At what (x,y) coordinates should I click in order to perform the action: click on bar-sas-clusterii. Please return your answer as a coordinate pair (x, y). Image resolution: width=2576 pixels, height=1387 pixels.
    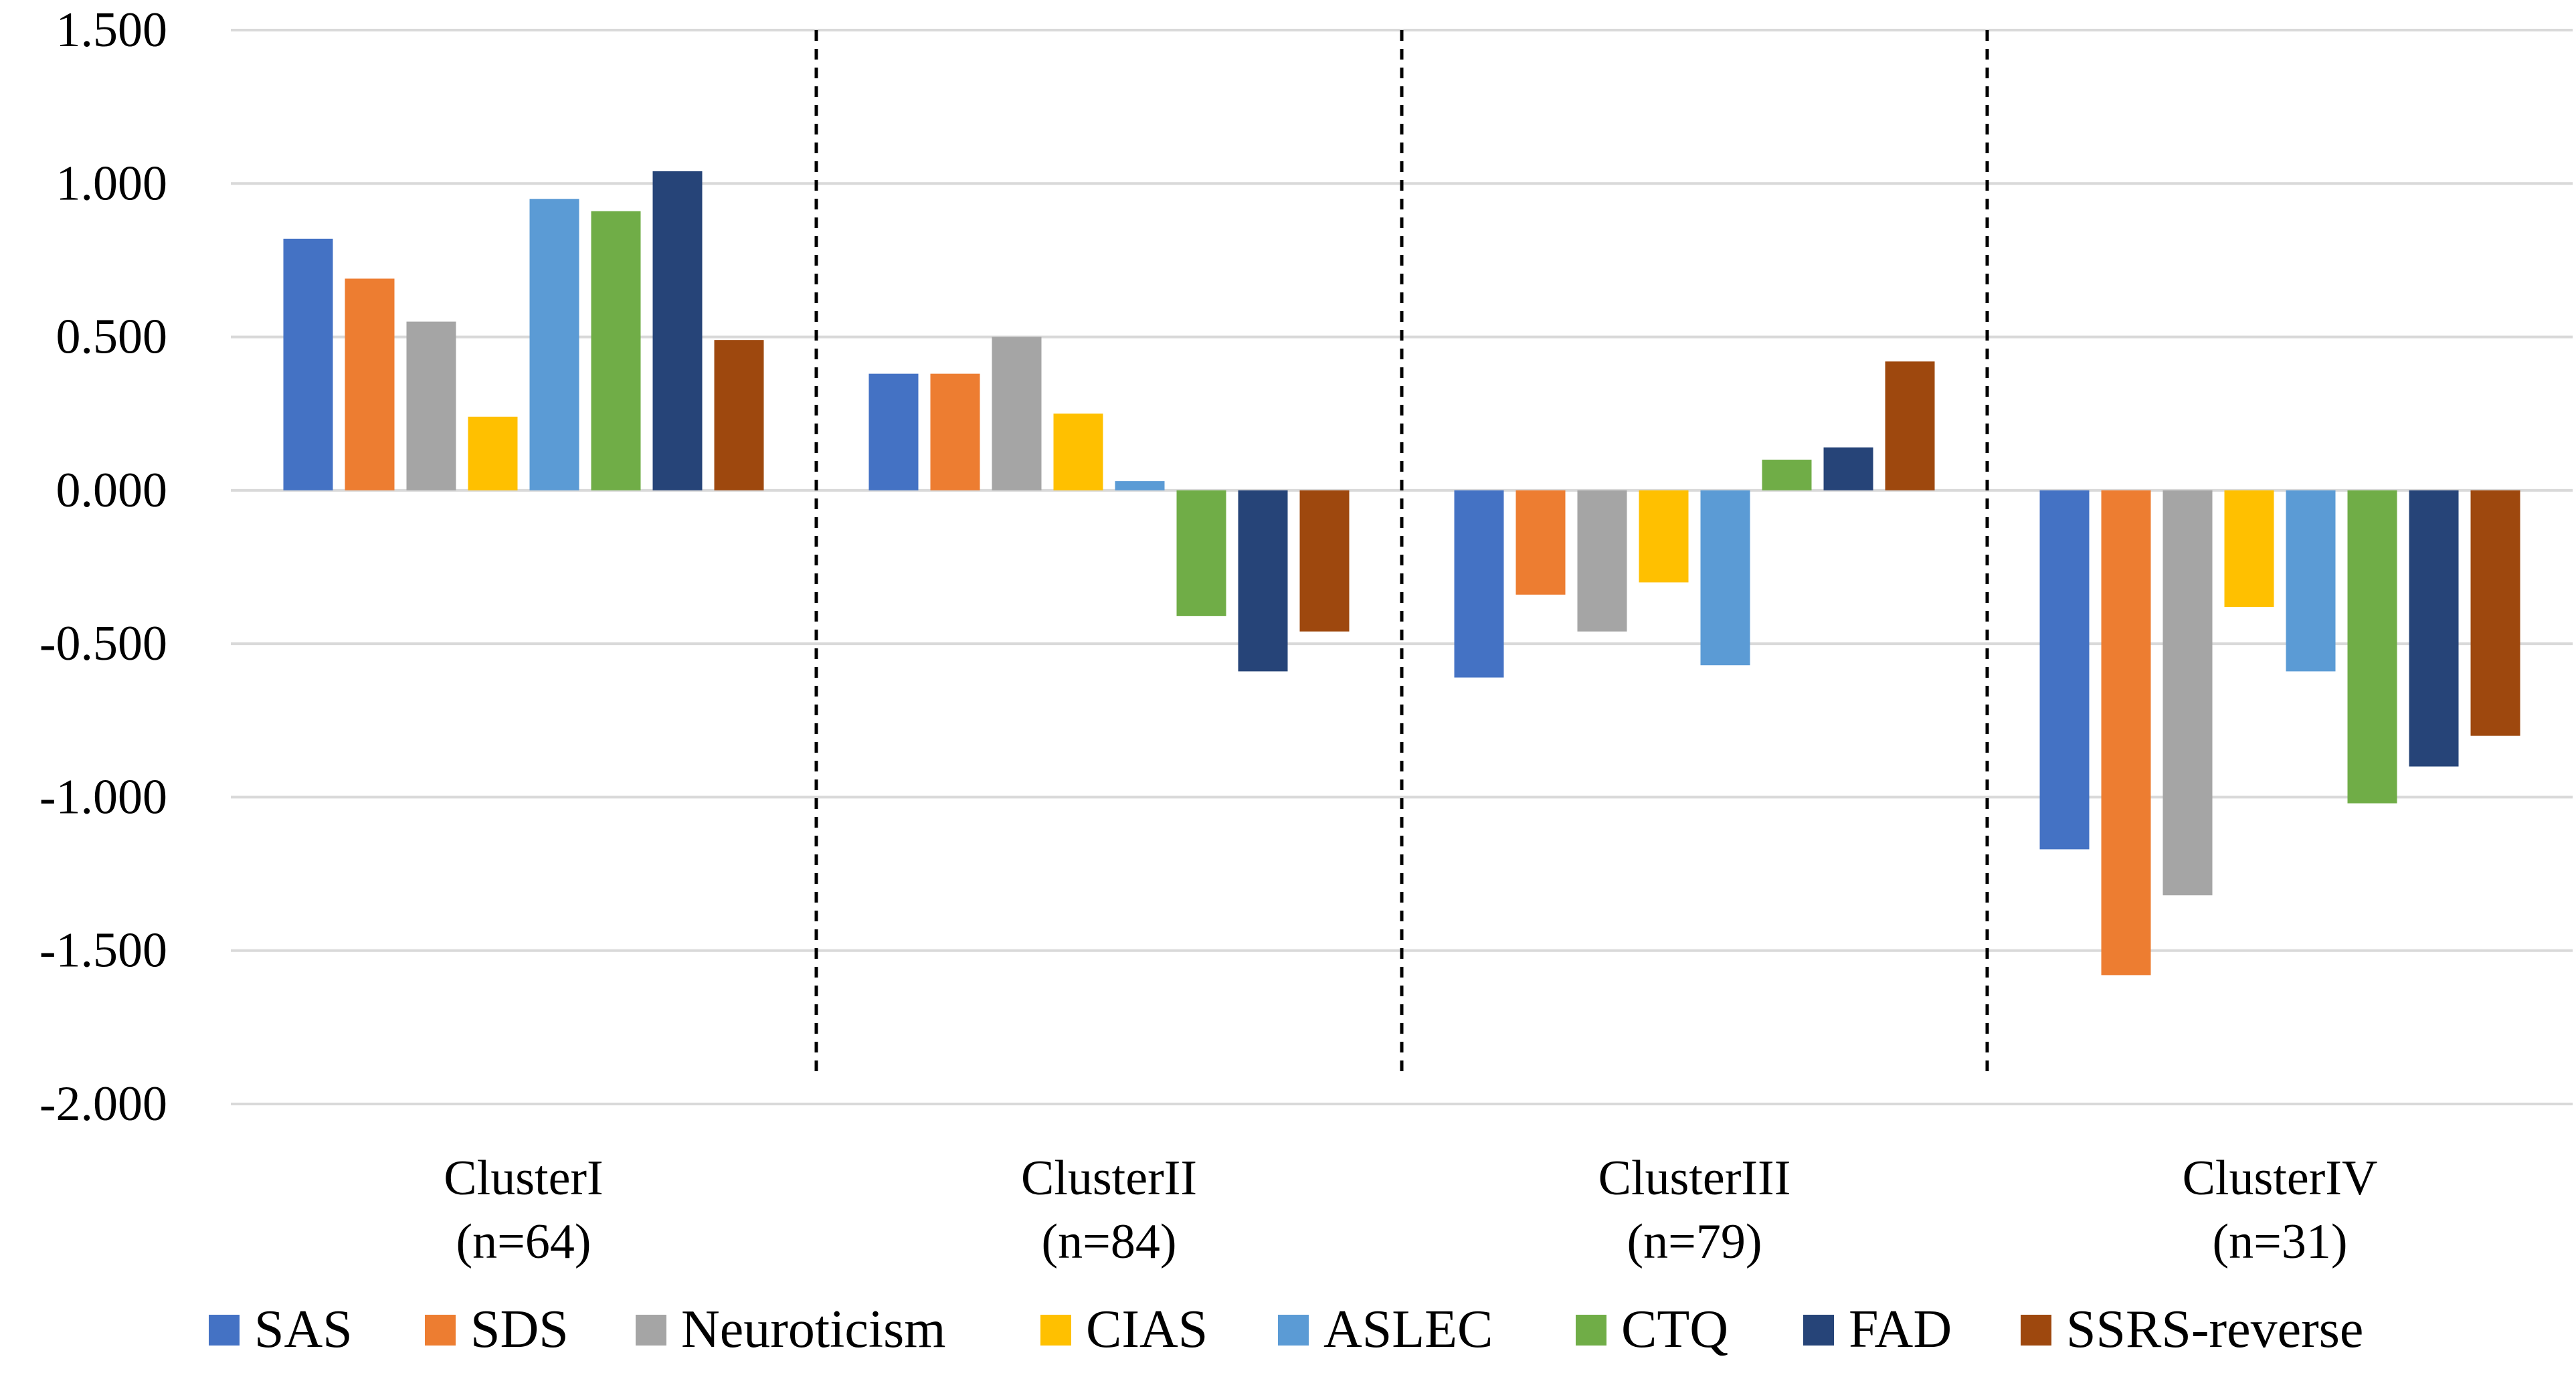
    Looking at the image, I should click on (893, 432).